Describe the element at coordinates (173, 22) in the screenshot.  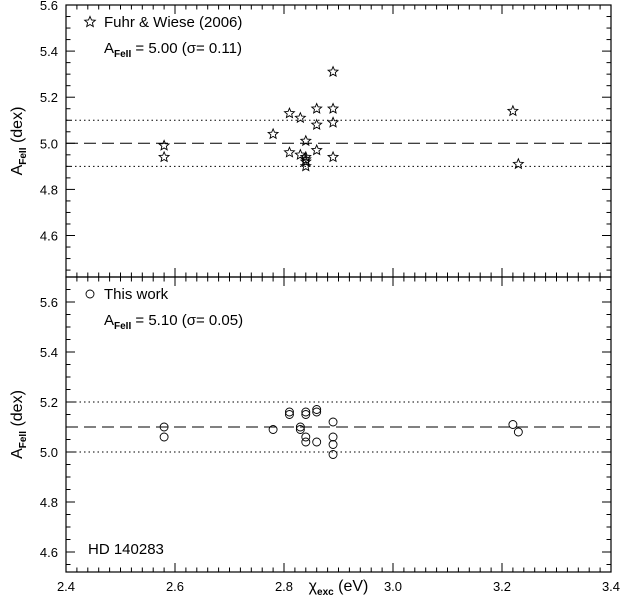
I see `legend-label: Fuhr & Wiese (2006)` at that location.